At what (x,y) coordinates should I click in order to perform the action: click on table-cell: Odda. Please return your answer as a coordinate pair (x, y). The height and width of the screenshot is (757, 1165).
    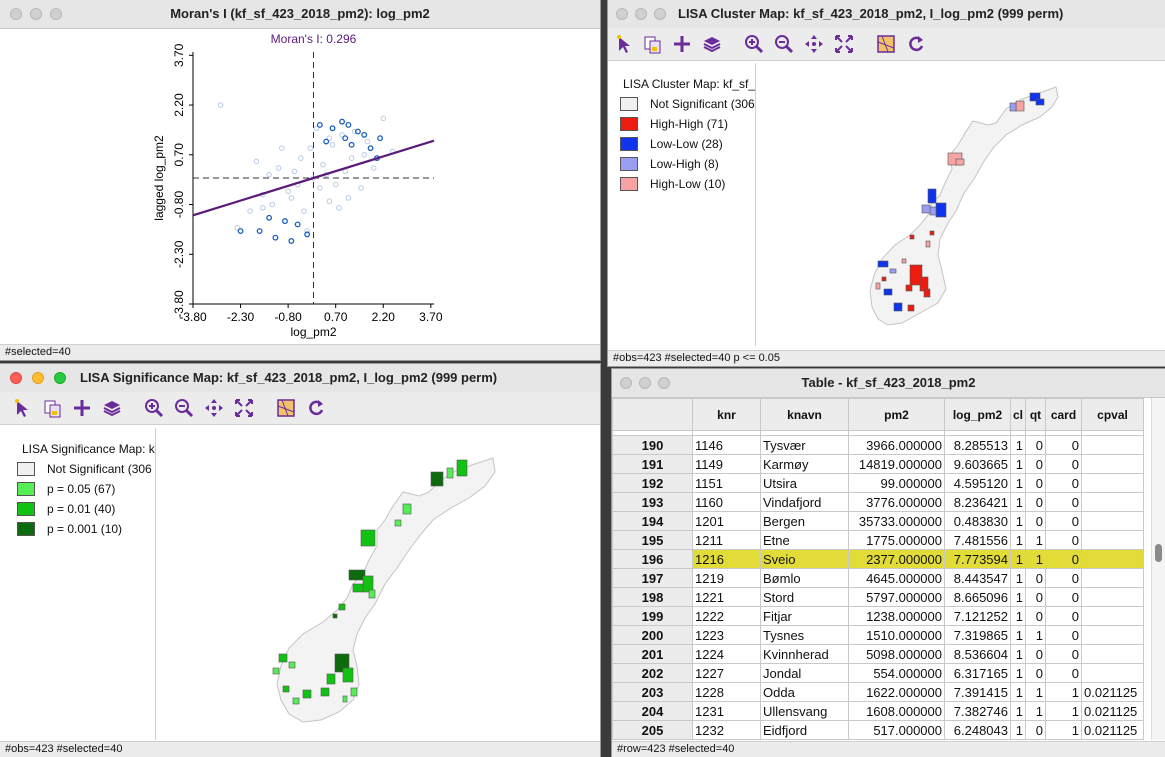
    Looking at the image, I should click on (804, 692).